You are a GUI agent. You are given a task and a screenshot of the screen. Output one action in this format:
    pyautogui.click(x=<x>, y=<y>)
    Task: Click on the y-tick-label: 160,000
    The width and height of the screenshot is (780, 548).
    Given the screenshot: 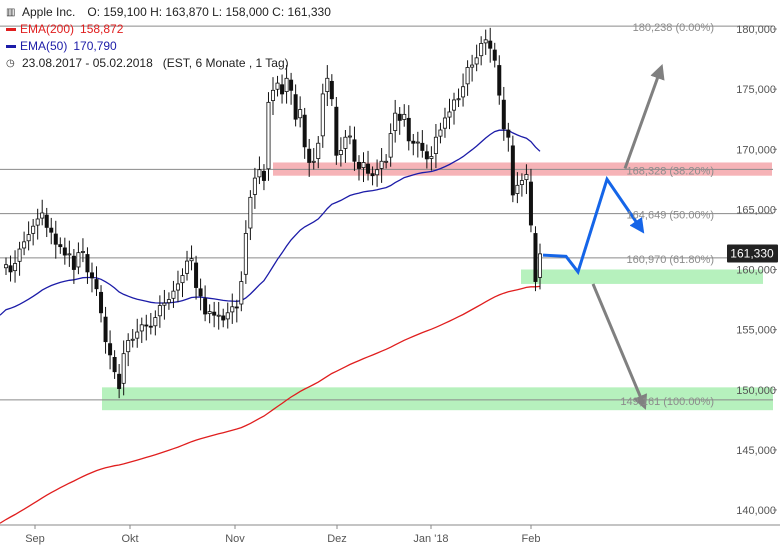 What is the action you would take?
    pyautogui.click(x=756, y=271)
    